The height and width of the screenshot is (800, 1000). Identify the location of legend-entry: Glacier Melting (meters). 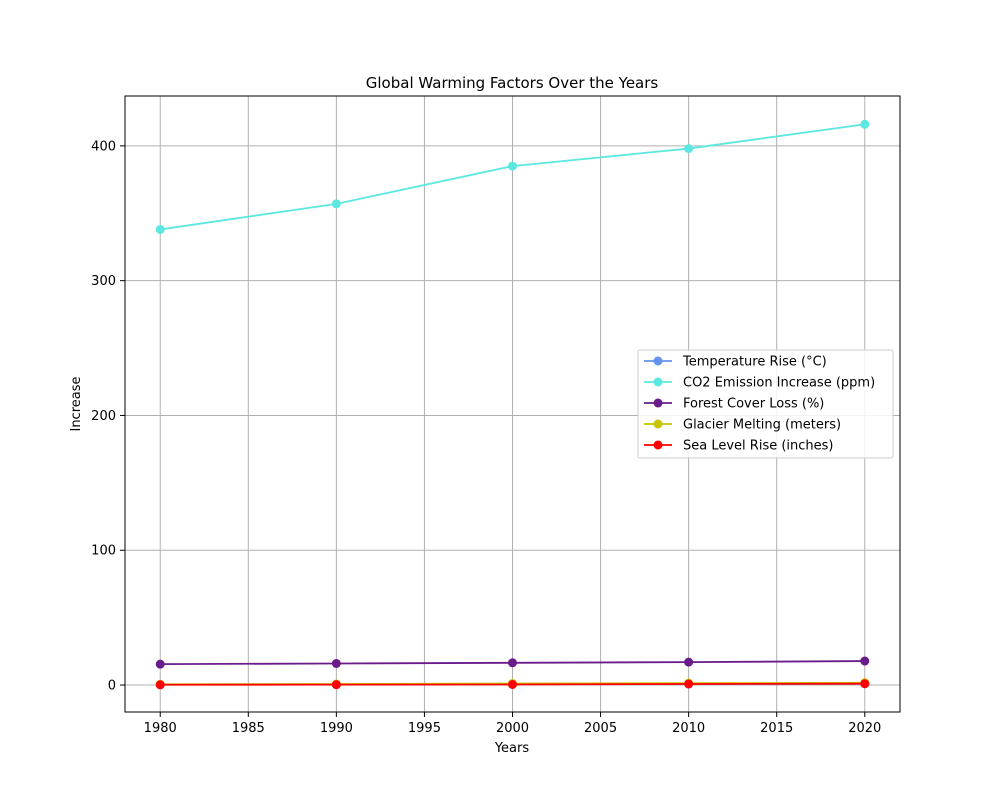
(742, 425).